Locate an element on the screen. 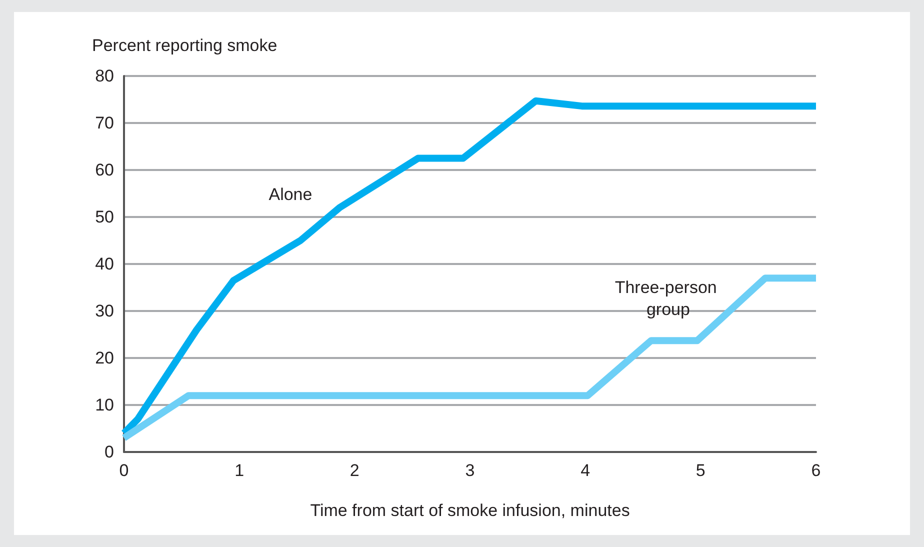  x-tick-label: 3 is located at coordinates (470, 470).